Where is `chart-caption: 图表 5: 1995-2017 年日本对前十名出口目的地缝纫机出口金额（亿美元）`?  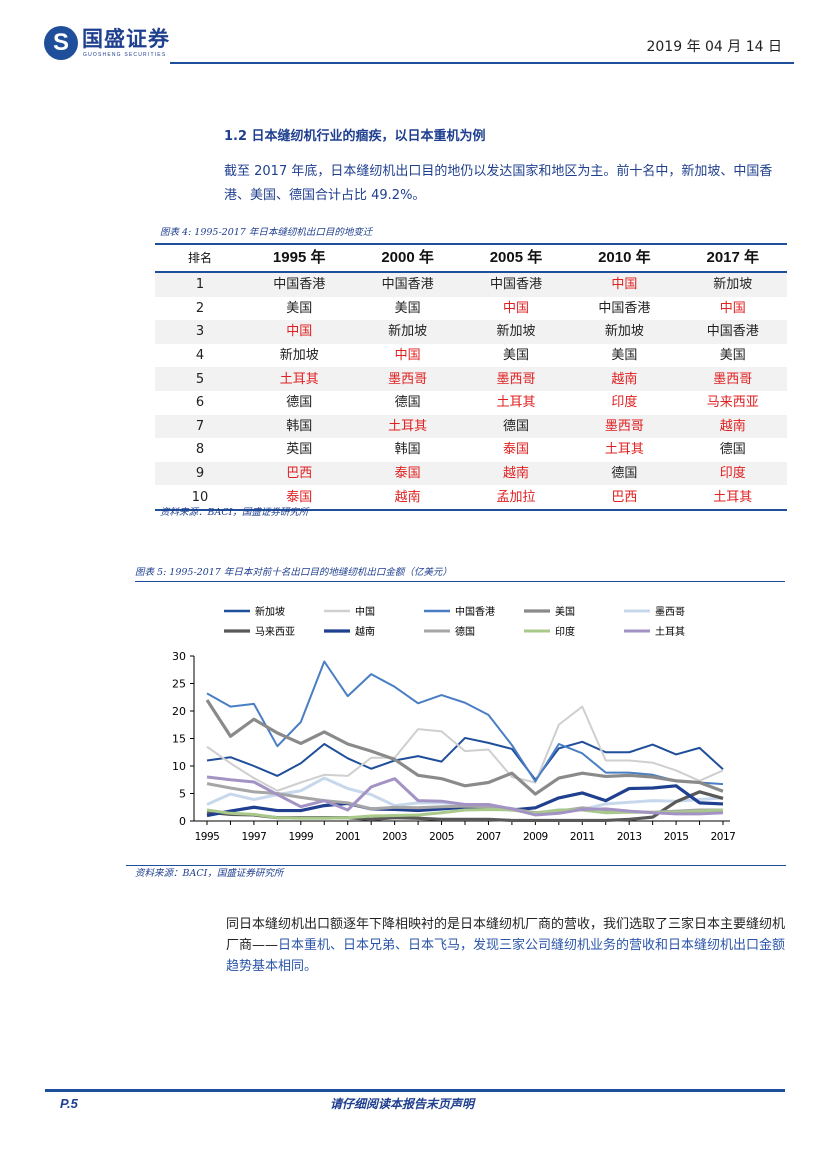 chart-caption: 图表 5: 1995-2017 年日本对前十名出口目的地缝纫机出口金额（亿美元） is located at coordinates (293, 572).